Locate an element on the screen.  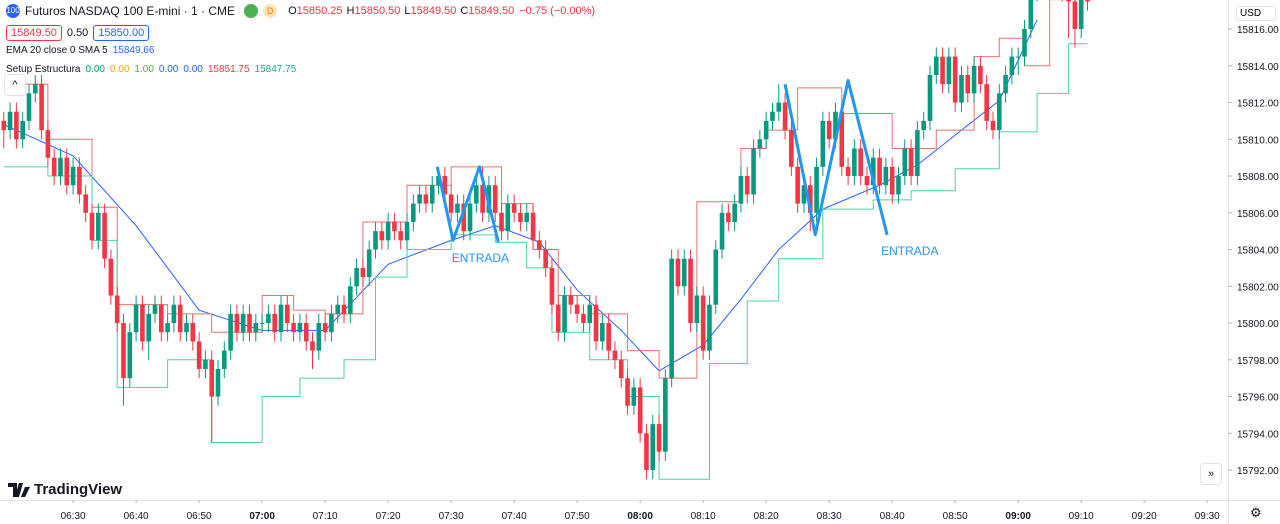
bid-button: 15849.50 is located at coordinates (34, 33).